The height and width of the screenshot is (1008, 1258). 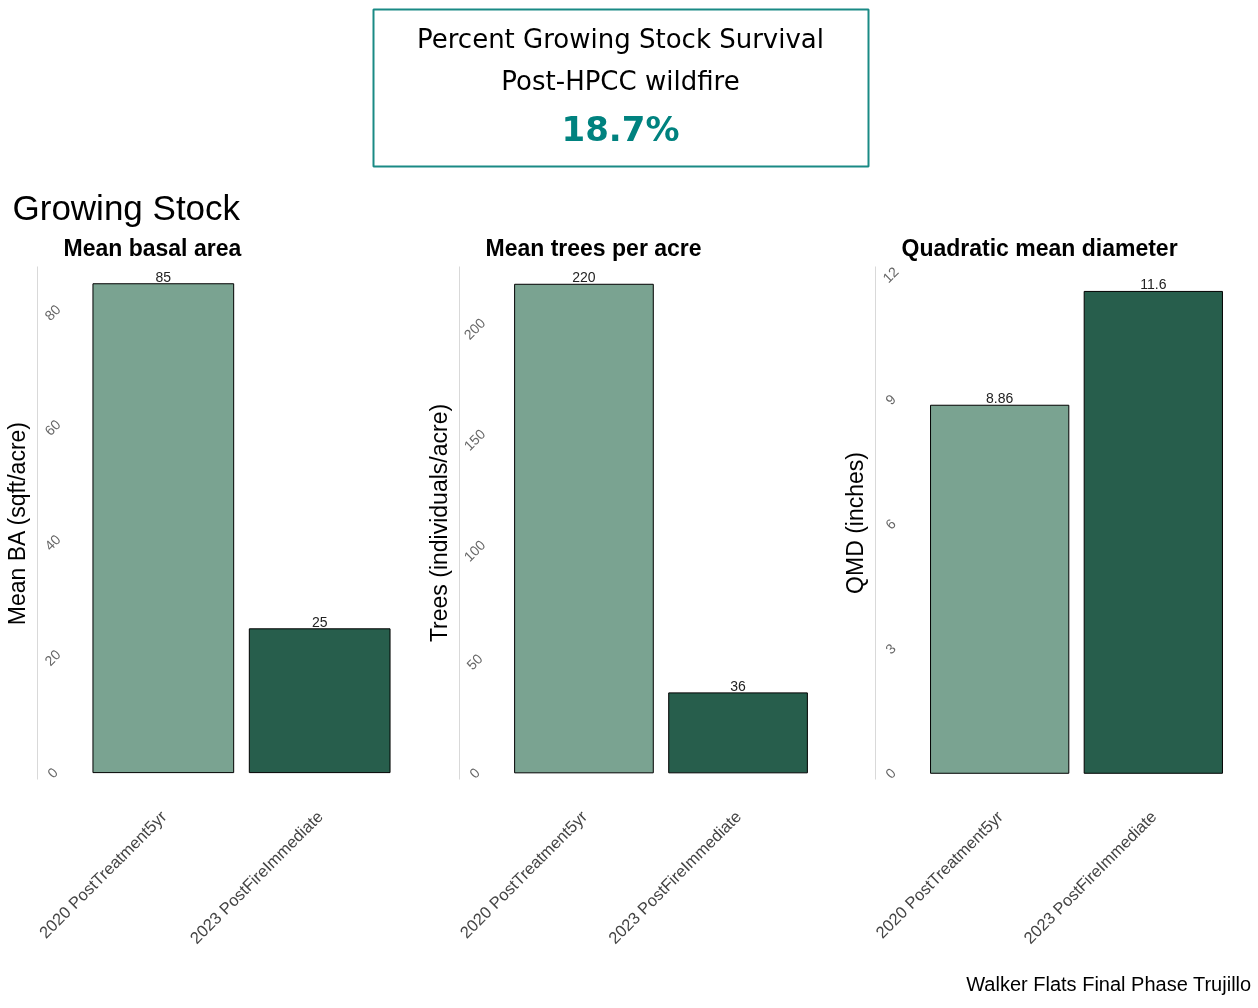 What do you see at coordinates (593, 247) in the screenshot?
I see `chart-title: Mean trees per acre` at bounding box center [593, 247].